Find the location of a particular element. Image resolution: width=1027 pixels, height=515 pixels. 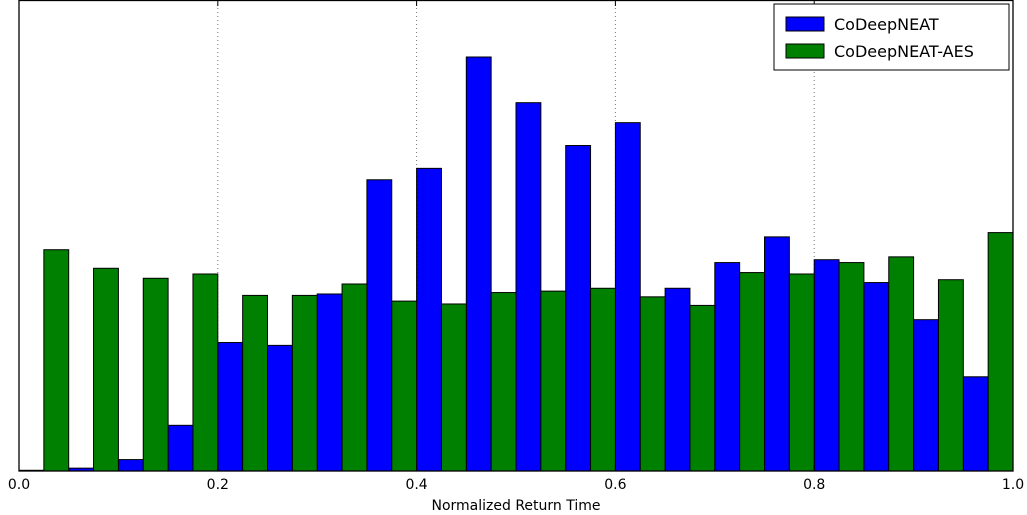

x-tick-label: 0.4 is located at coordinates (416, 485).